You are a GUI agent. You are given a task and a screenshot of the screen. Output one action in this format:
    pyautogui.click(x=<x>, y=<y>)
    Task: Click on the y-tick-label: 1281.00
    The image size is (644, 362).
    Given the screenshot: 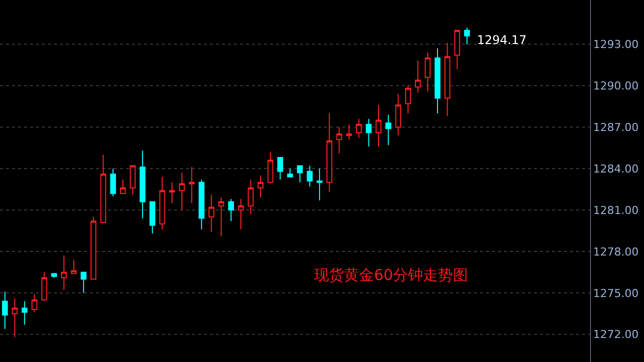 What is the action you would take?
    pyautogui.click(x=616, y=210)
    